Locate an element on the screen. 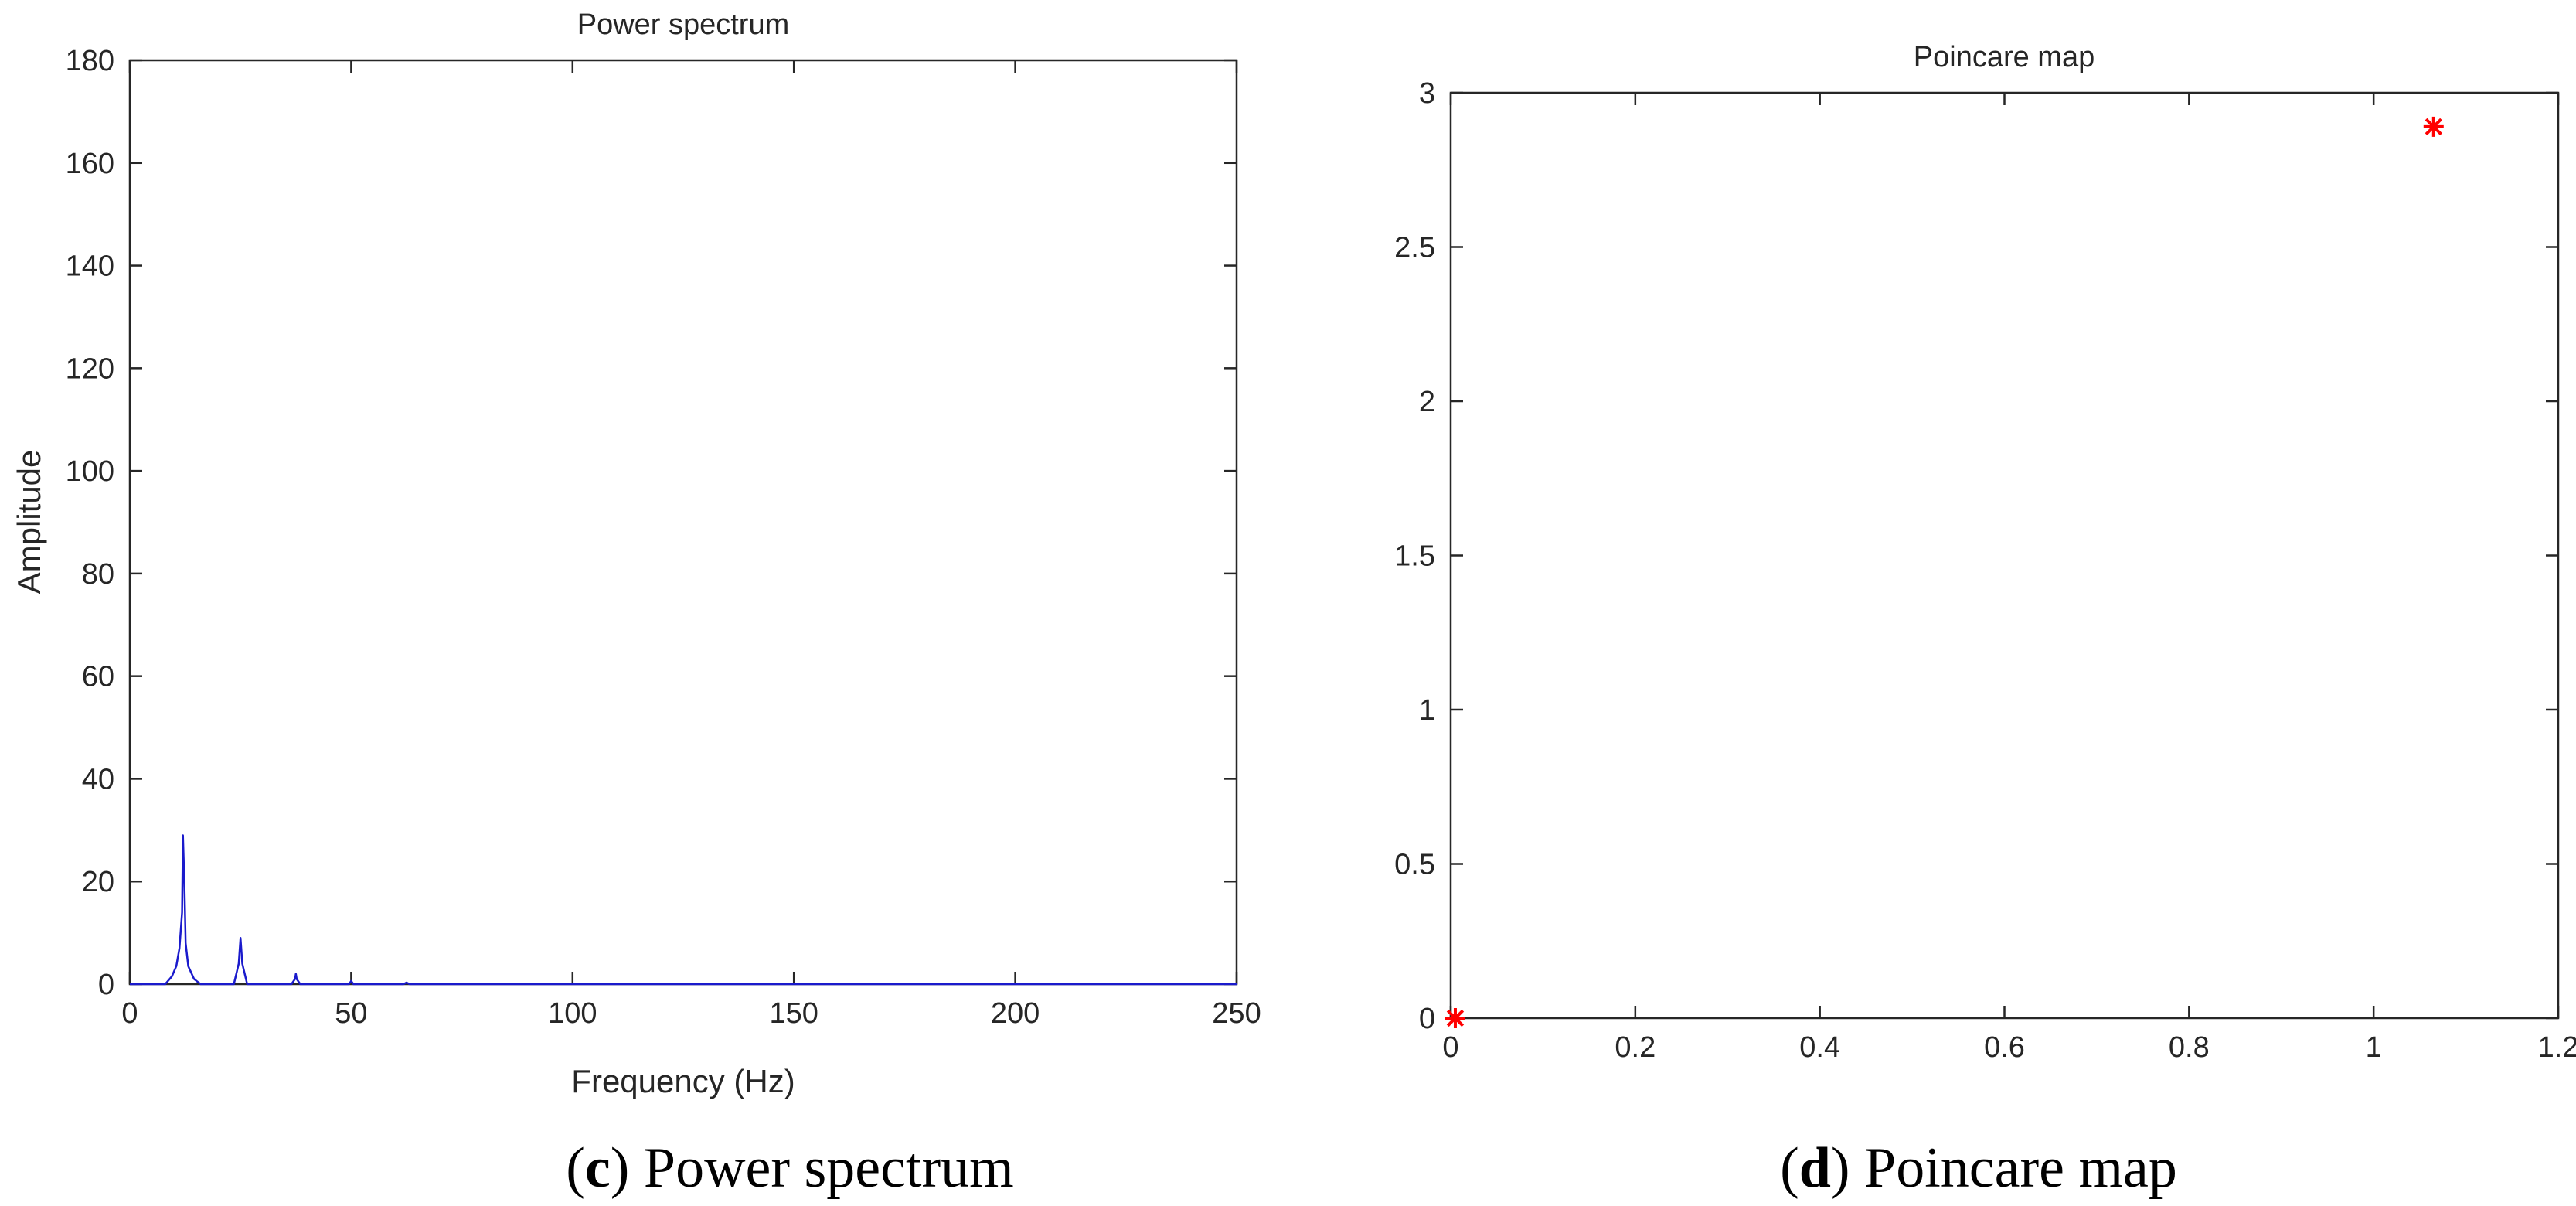 The width and height of the screenshot is (2576, 1206). power-spectrum-ytick-label: 80 is located at coordinates (98, 575).